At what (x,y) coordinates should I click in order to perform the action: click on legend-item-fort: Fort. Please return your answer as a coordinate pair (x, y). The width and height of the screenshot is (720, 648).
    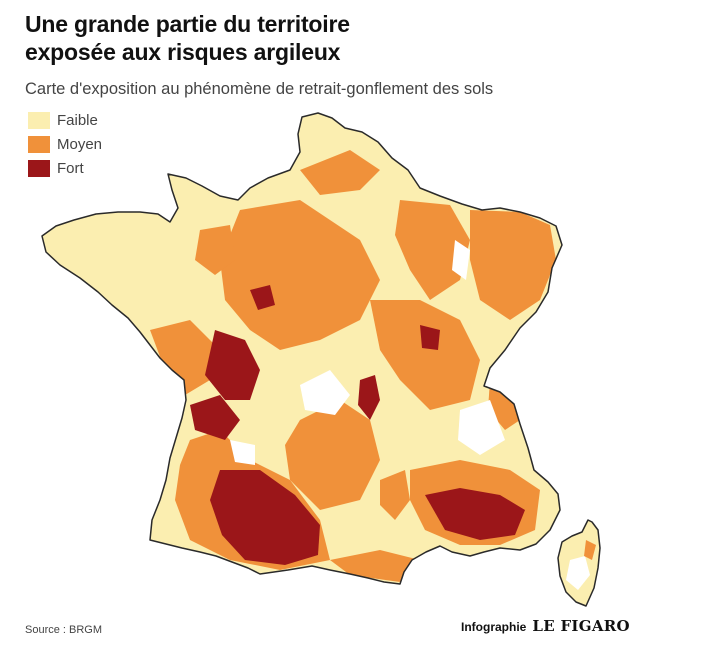
    Looking at the image, I should click on (65, 168).